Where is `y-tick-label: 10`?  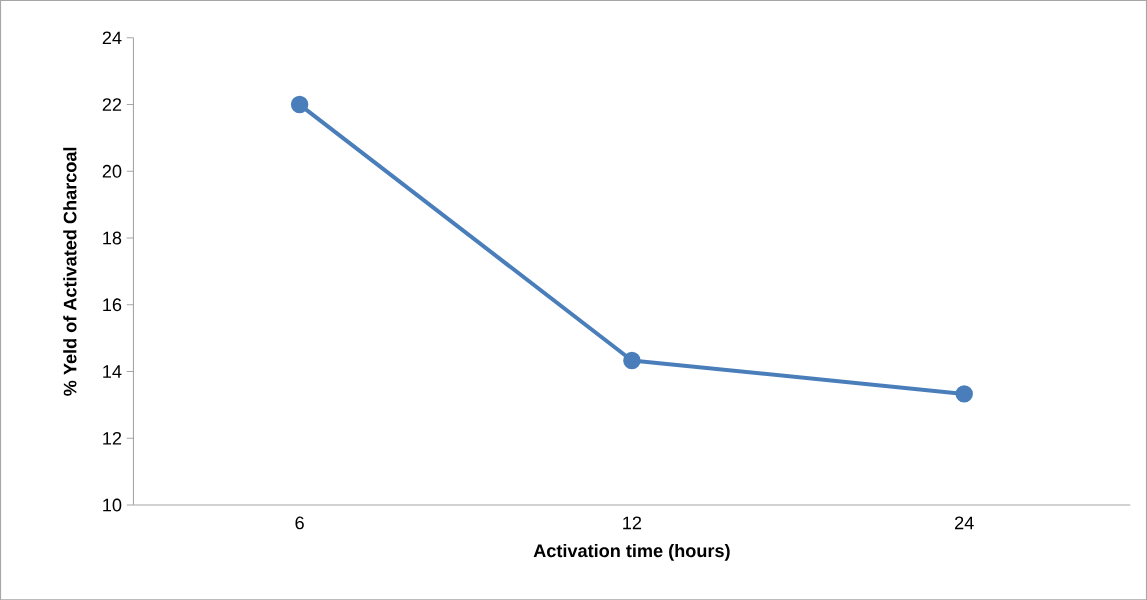 y-tick-label: 10 is located at coordinates (112, 505).